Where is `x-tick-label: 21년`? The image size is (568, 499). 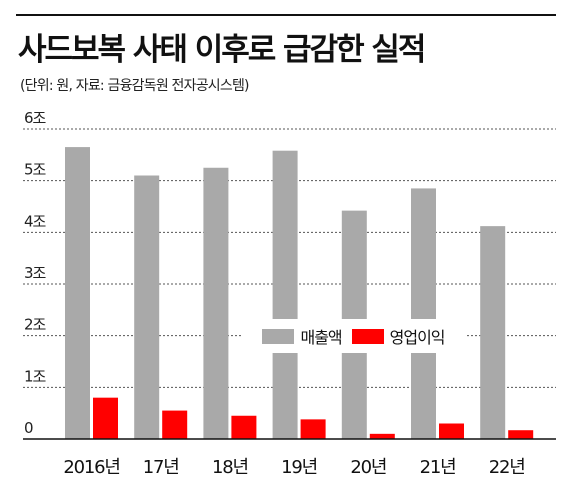 x-tick-label: 21년 is located at coordinates (438, 467).